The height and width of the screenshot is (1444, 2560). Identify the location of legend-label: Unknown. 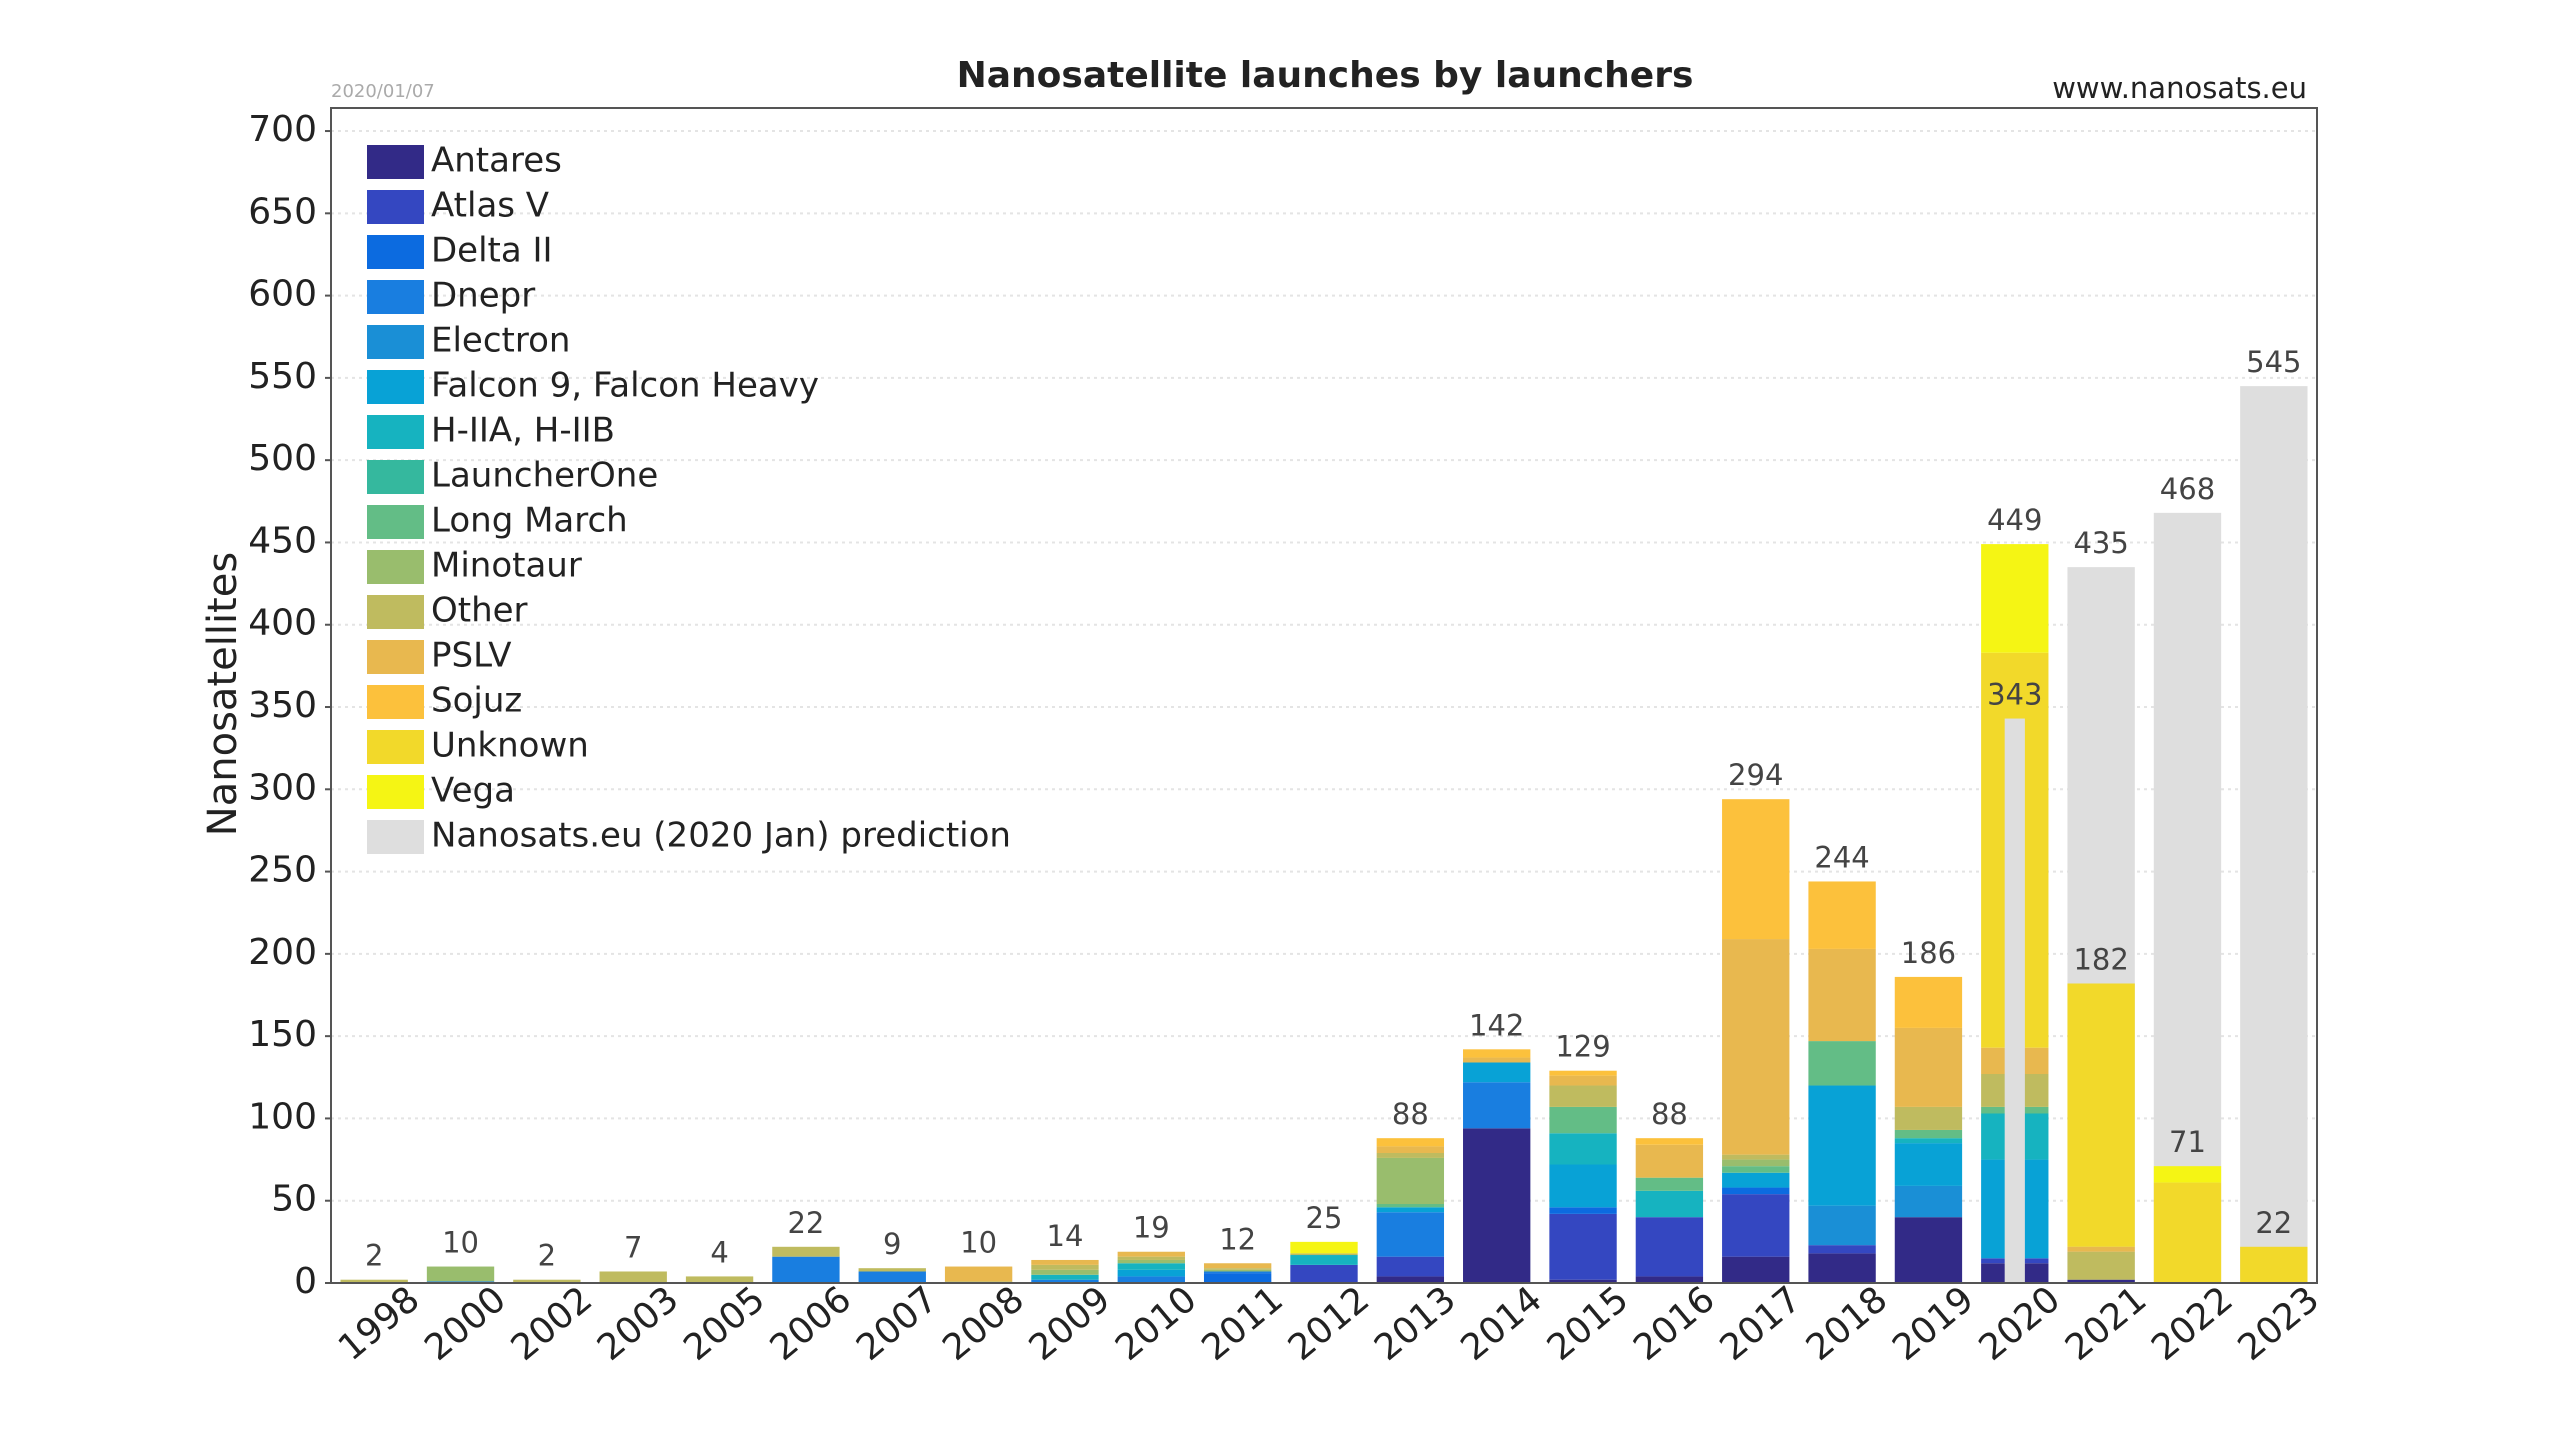
(510, 746).